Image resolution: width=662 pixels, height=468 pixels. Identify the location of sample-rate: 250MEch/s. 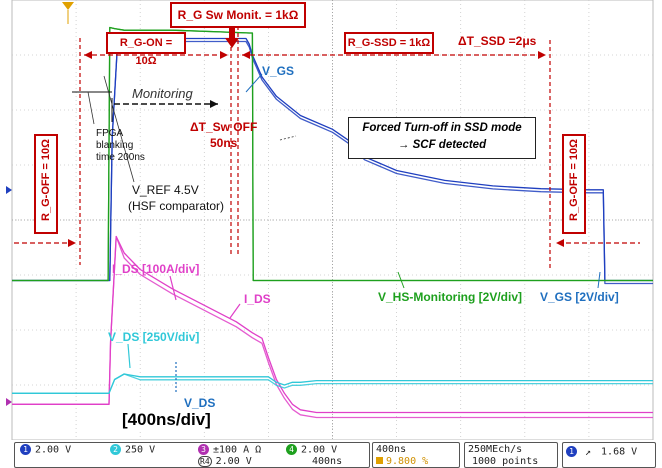
(495, 449).